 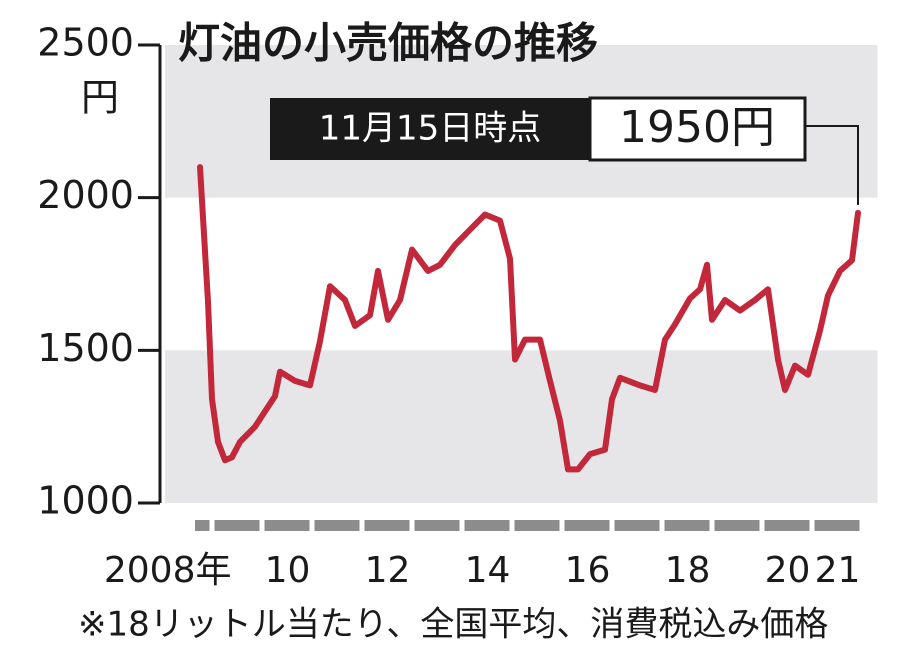 I want to click on chart-title: 灯油の小売価格の推移, so click(x=388, y=43).